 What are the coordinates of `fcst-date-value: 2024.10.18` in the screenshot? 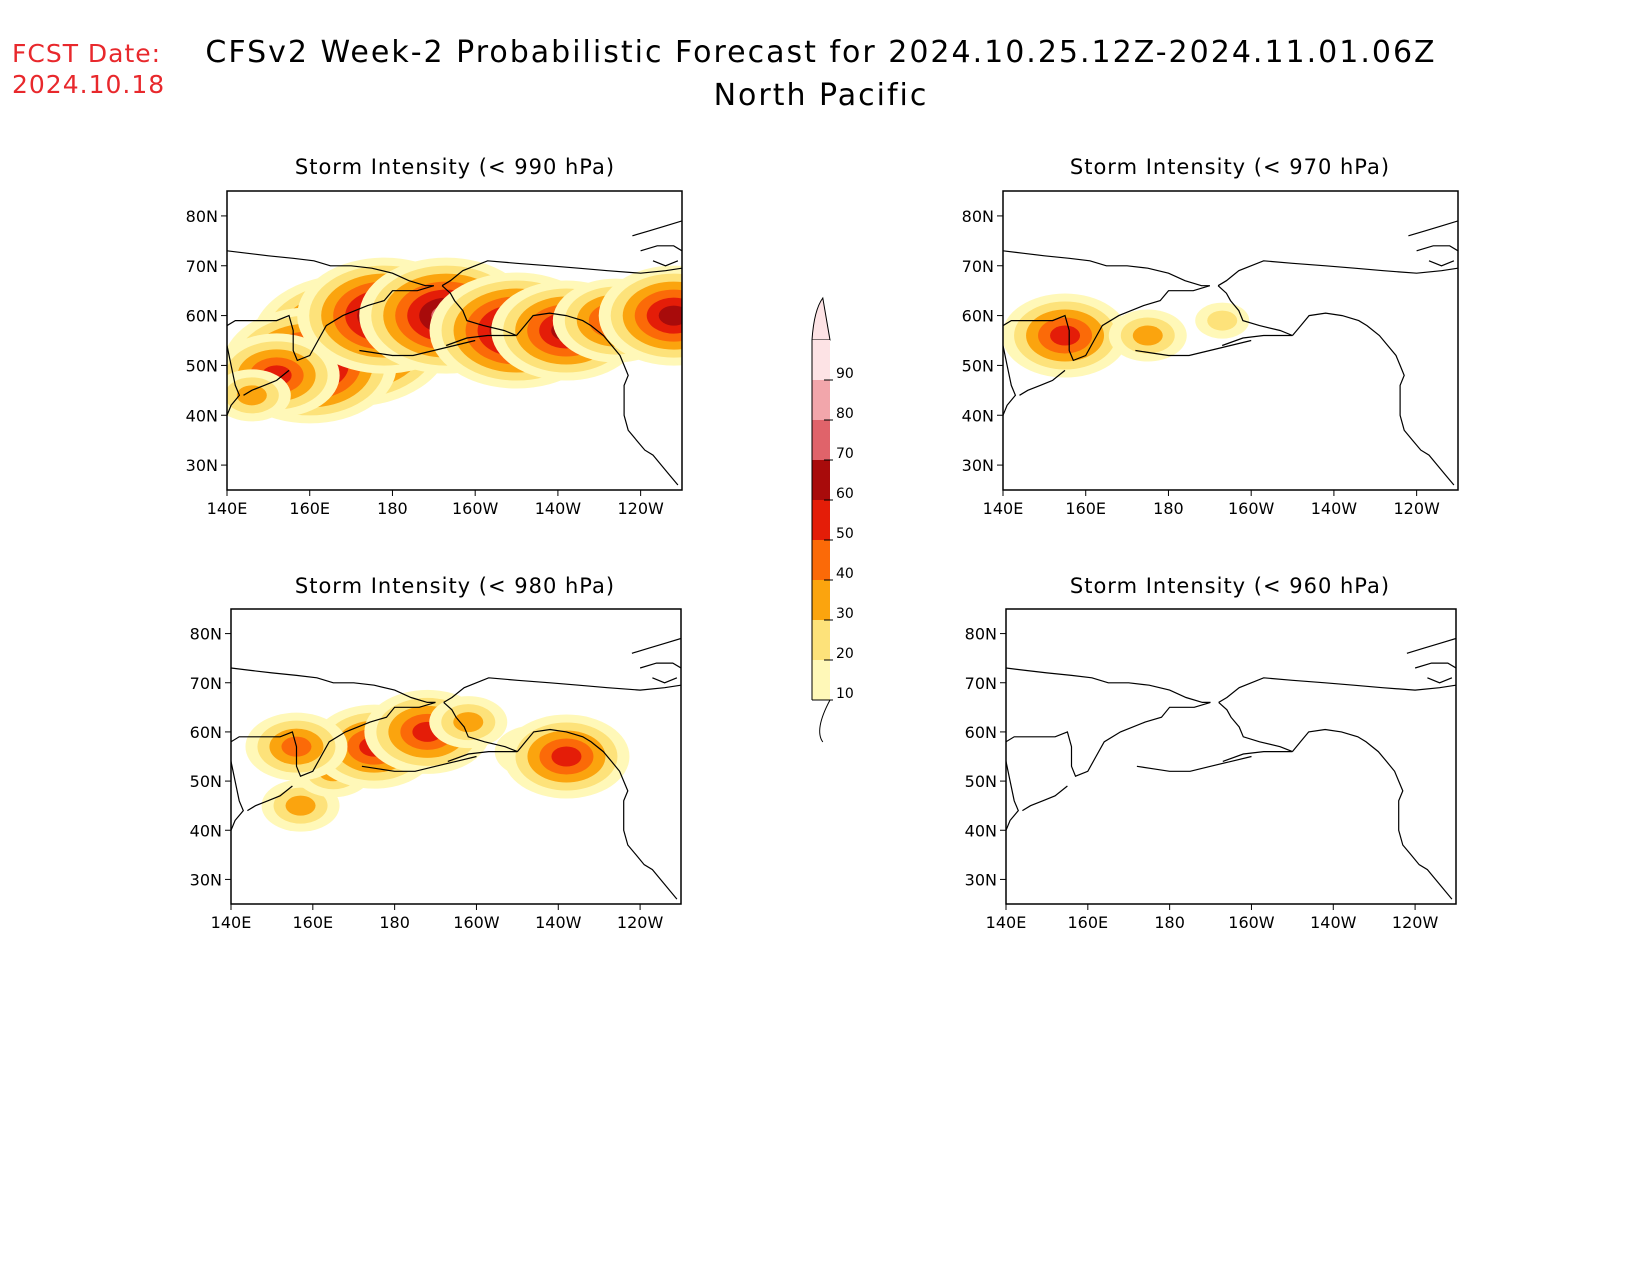 It's located at (88, 84).